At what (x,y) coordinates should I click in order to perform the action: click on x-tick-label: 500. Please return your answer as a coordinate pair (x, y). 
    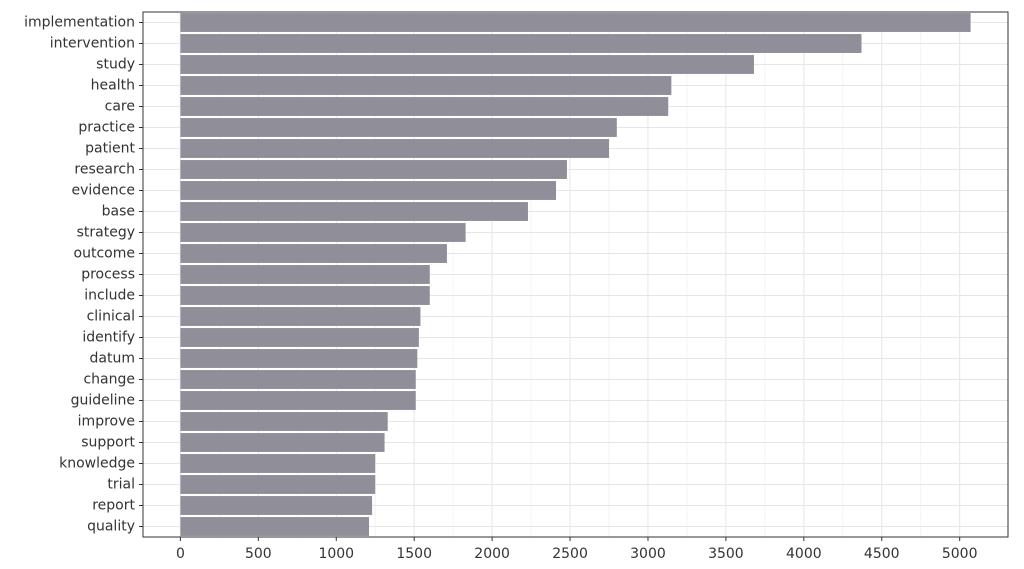
    Looking at the image, I should click on (258, 554).